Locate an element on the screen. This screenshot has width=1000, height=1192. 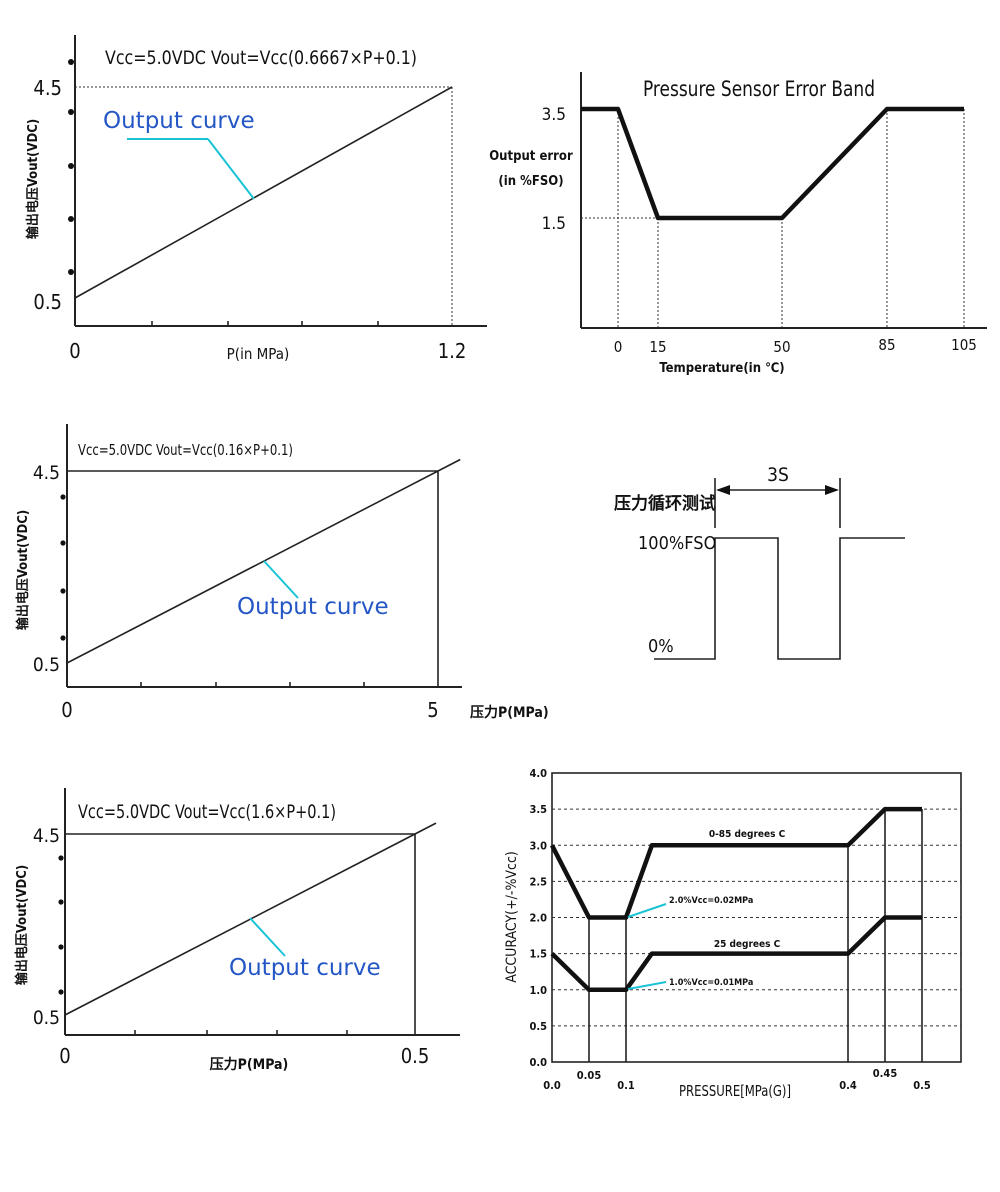
chart-4-period-label: 3S is located at coordinates (778, 475).